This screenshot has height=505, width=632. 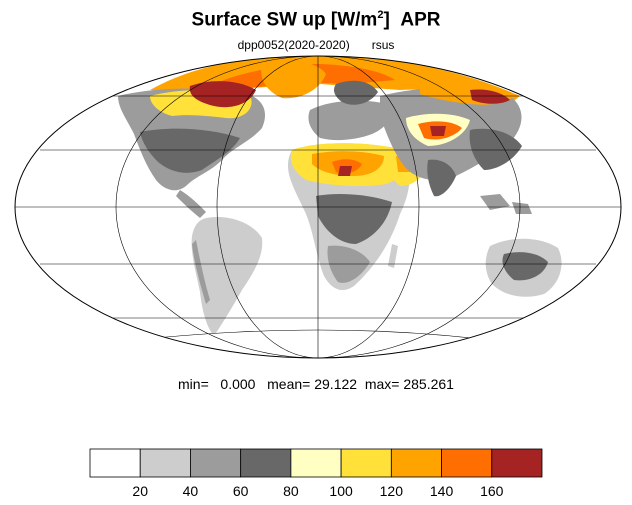 I want to click on east-asia, so click(x=495, y=149).